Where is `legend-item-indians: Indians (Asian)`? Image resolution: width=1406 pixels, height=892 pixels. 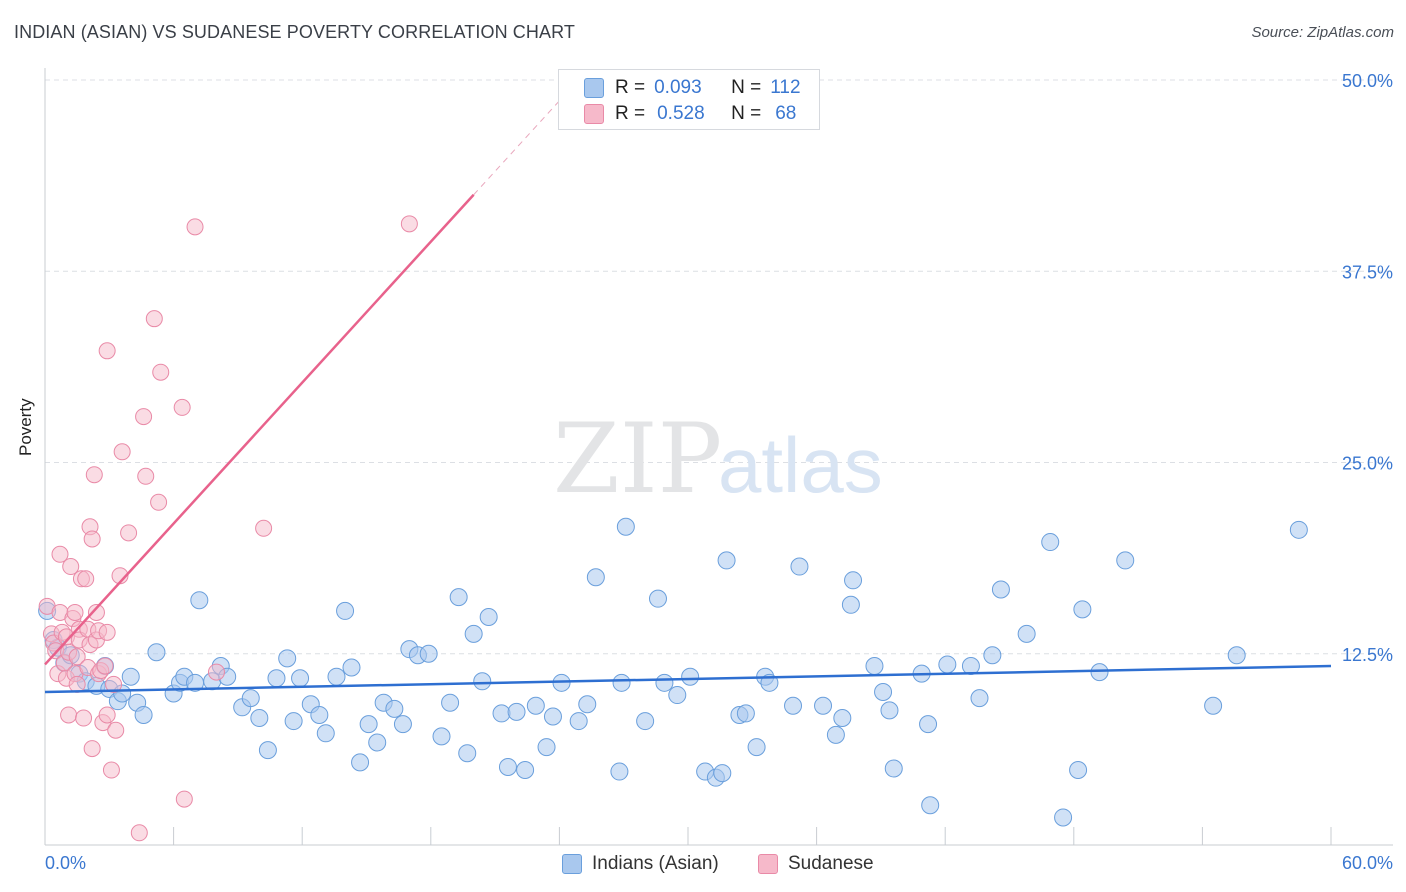 legend-item-indians: Indians (Asian) is located at coordinates (640, 864).